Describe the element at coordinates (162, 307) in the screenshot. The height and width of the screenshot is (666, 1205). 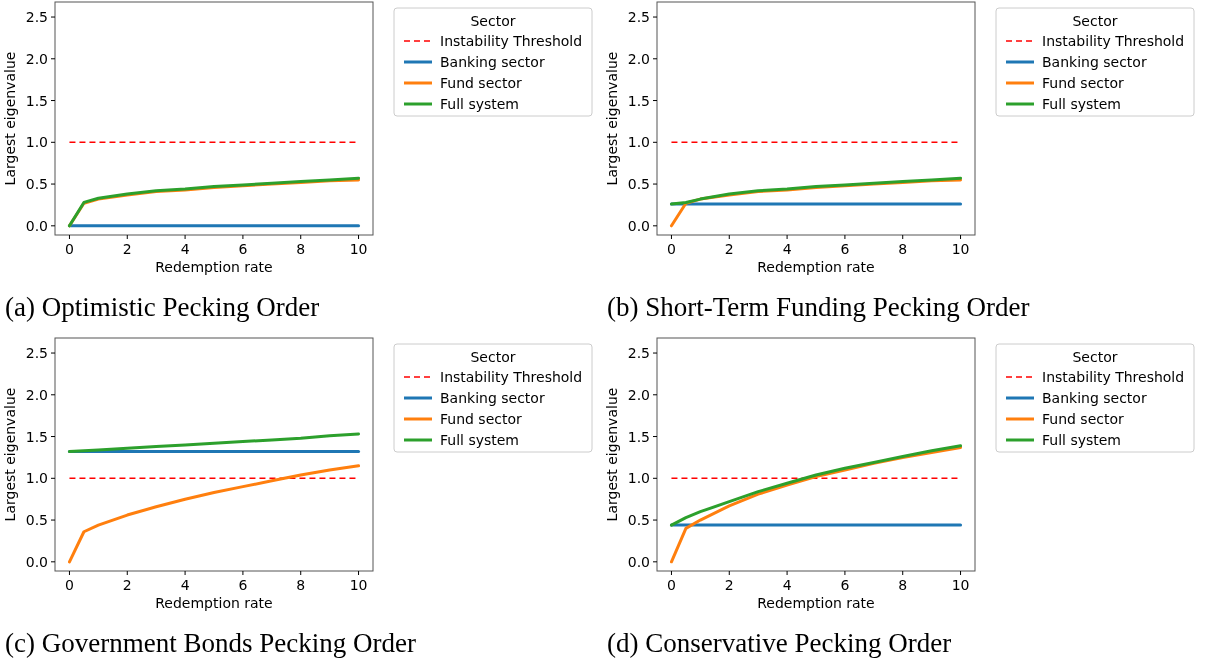
I see `text: (a) Optimistic Pecking Order` at that location.